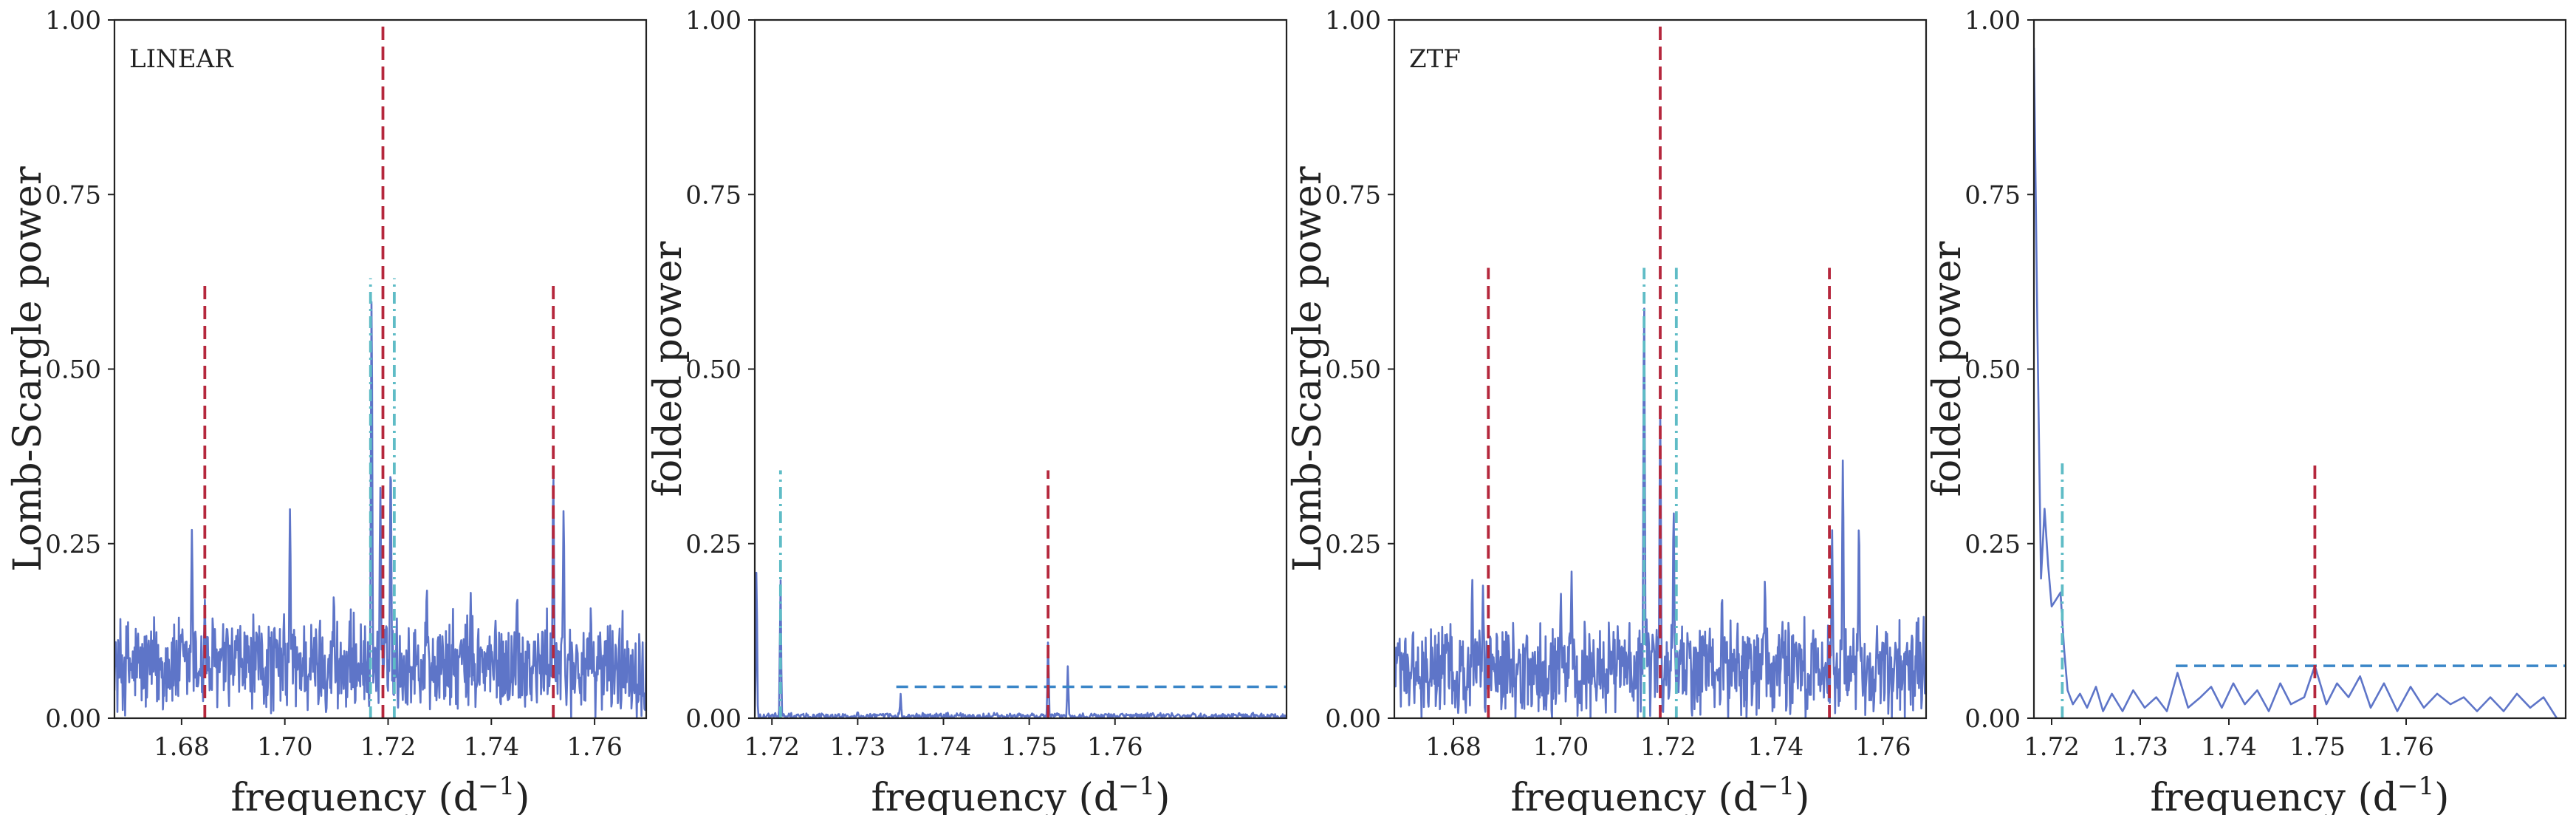 Image resolution: width=2576 pixels, height=815 pixels. What do you see at coordinates (1435, 59) in the screenshot?
I see `panel-label: ZTF` at bounding box center [1435, 59].